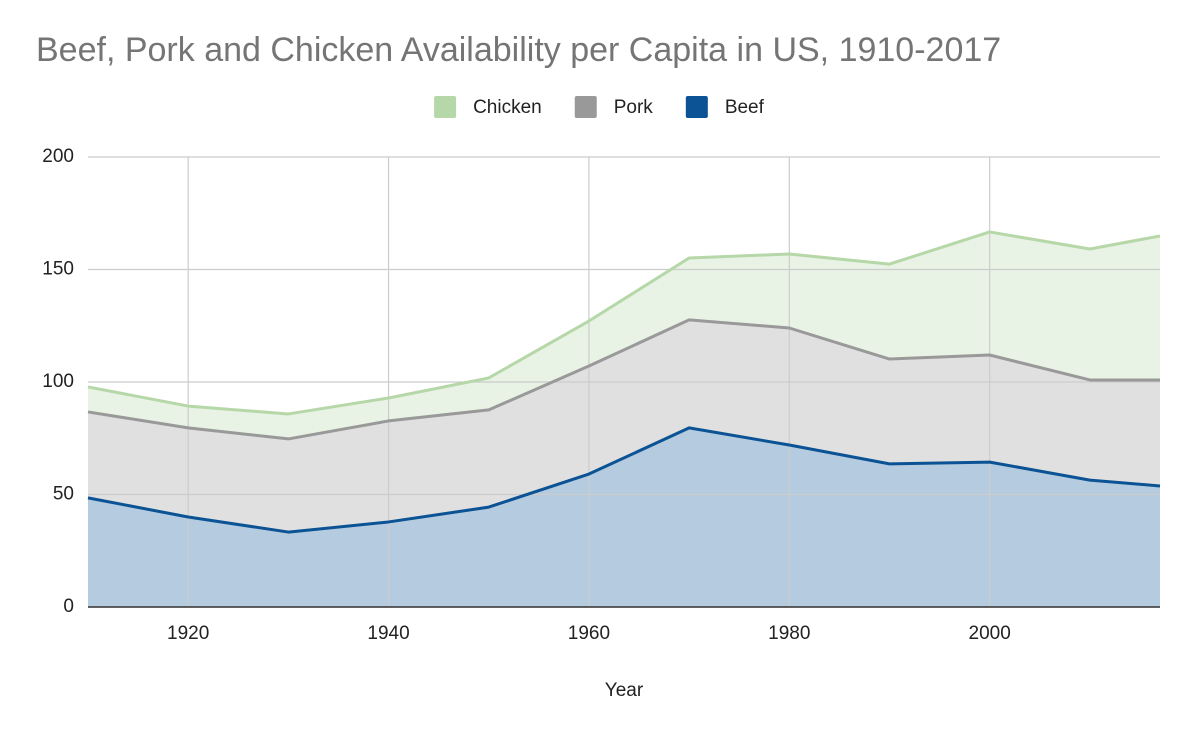  Describe the element at coordinates (58, 269) in the screenshot. I see `y-tick-label: 150` at that location.